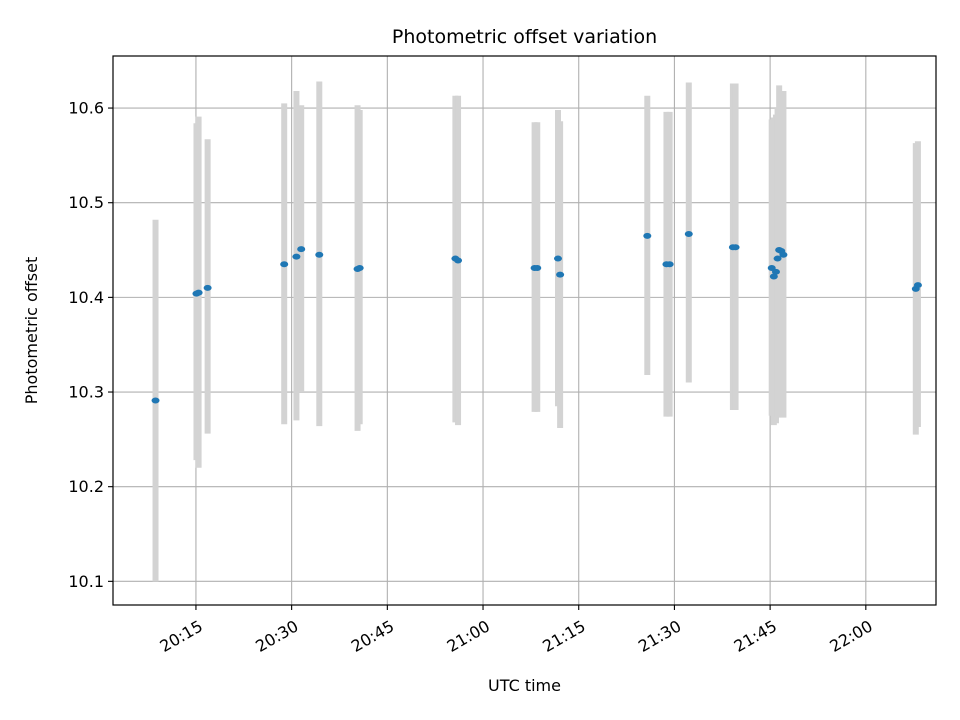  What do you see at coordinates (90, 345) in the screenshot?
I see `y-axis-ticks: 10.1 10.2 10.3 10.4 10.5 10.6` at bounding box center [90, 345].